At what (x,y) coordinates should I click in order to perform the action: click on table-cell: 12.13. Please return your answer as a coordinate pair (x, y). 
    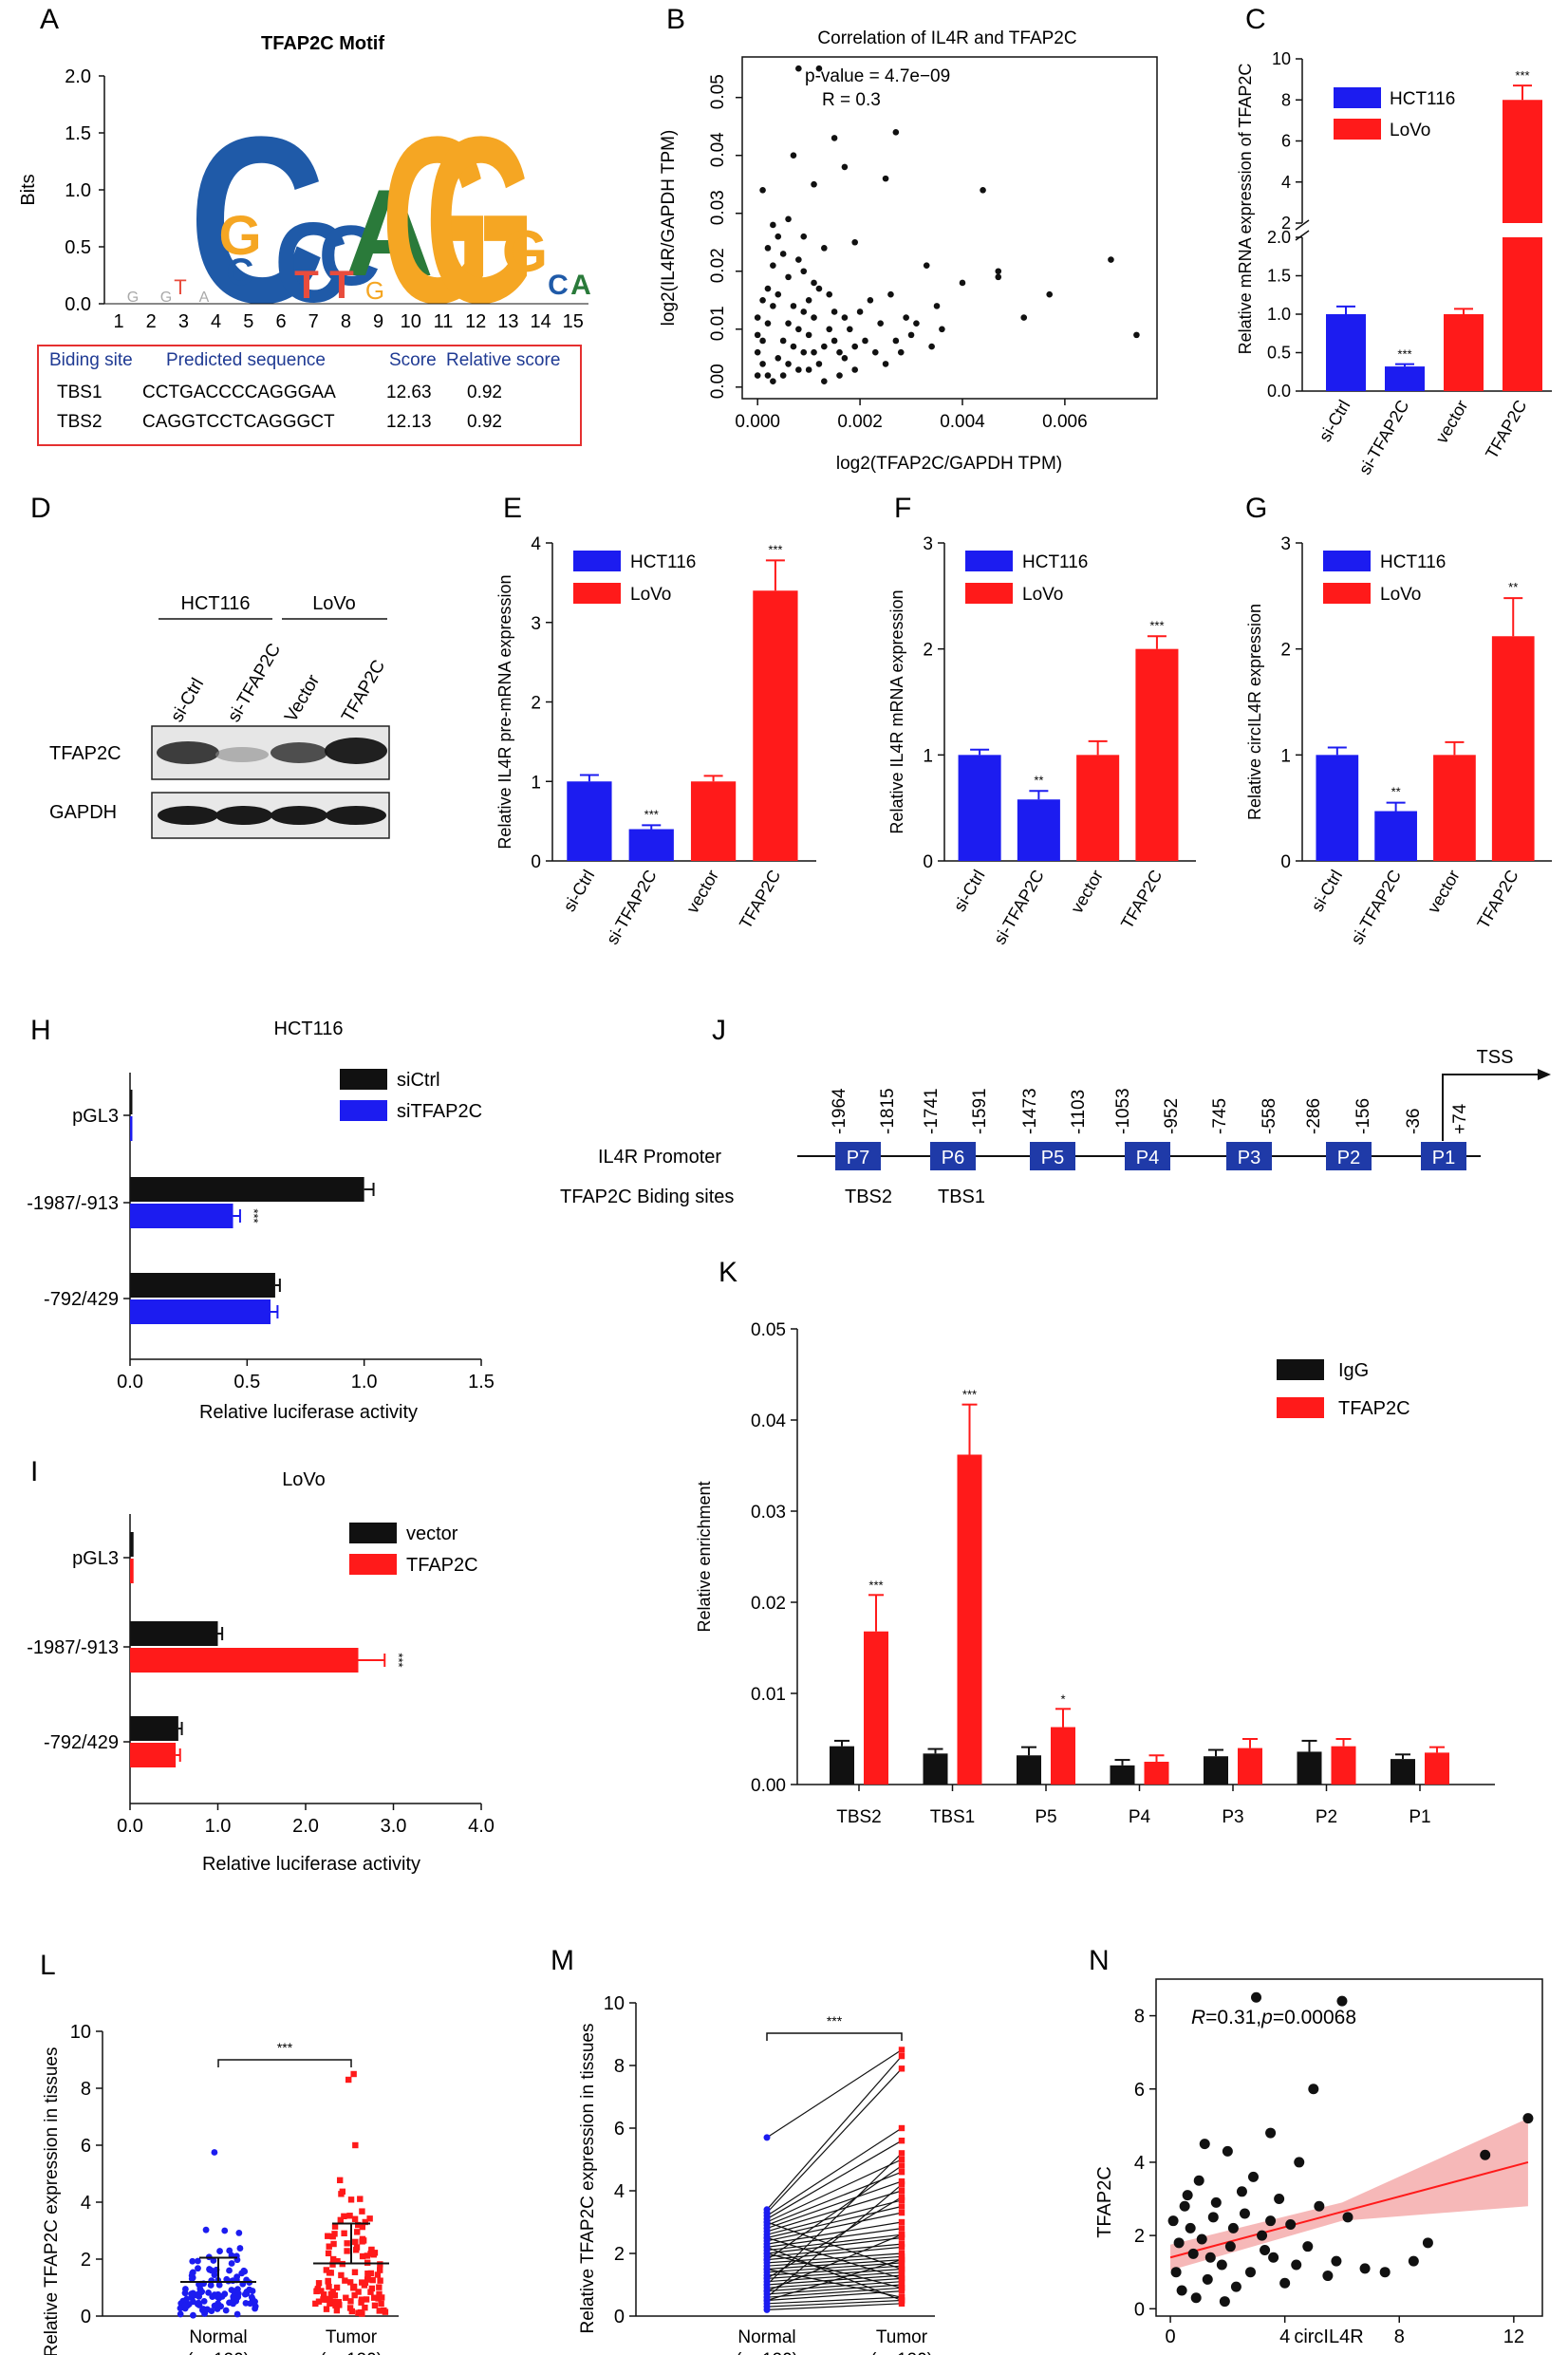
    Looking at the image, I should click on (409, 422).